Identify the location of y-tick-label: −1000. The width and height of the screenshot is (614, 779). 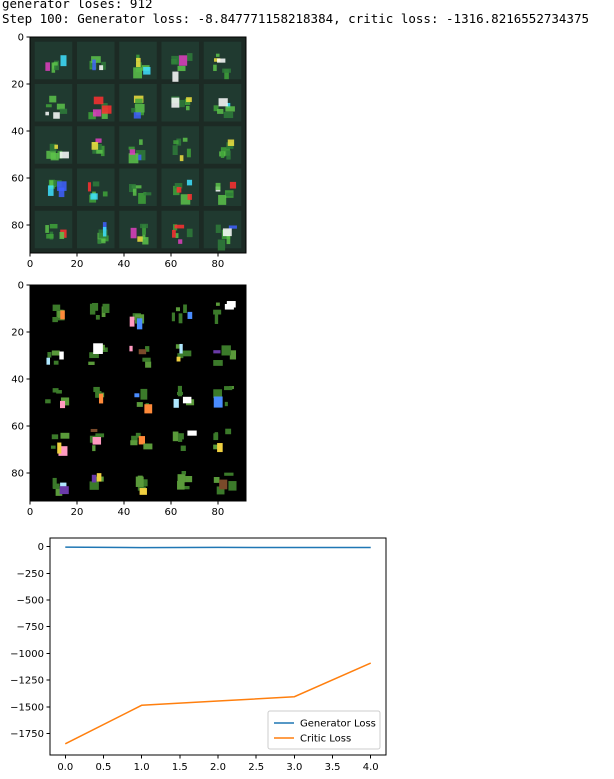
(27, 654).